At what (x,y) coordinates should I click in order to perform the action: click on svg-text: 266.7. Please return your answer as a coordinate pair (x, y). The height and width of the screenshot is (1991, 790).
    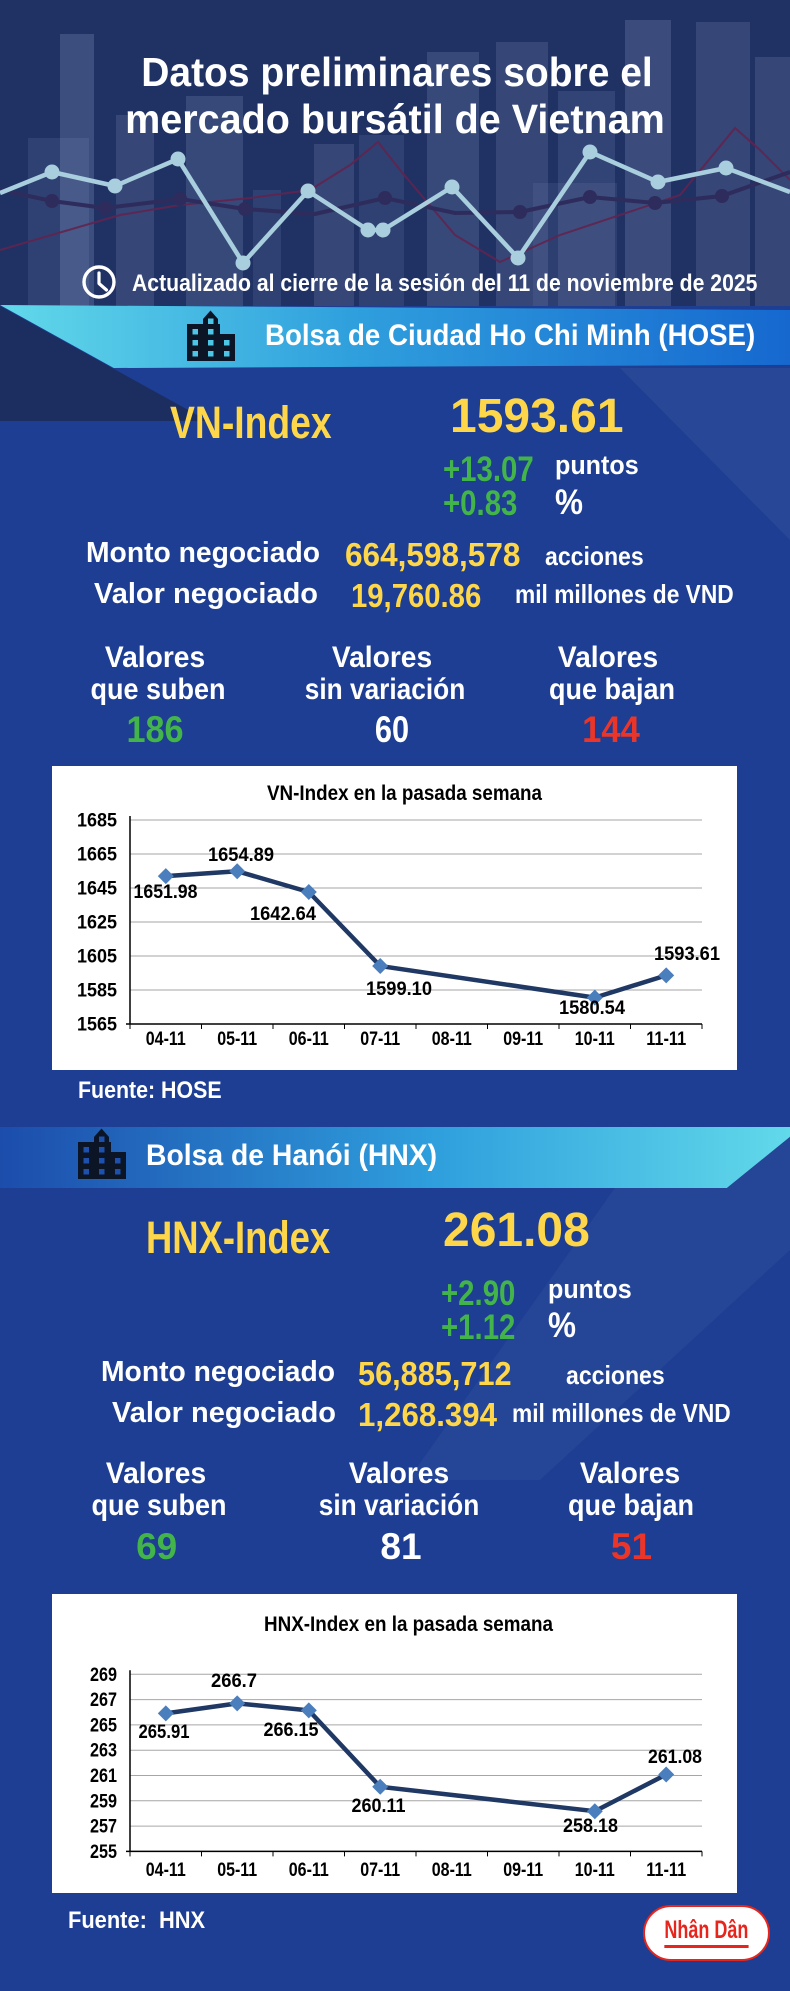
    Looking at the image, I should click on (234, 1681).